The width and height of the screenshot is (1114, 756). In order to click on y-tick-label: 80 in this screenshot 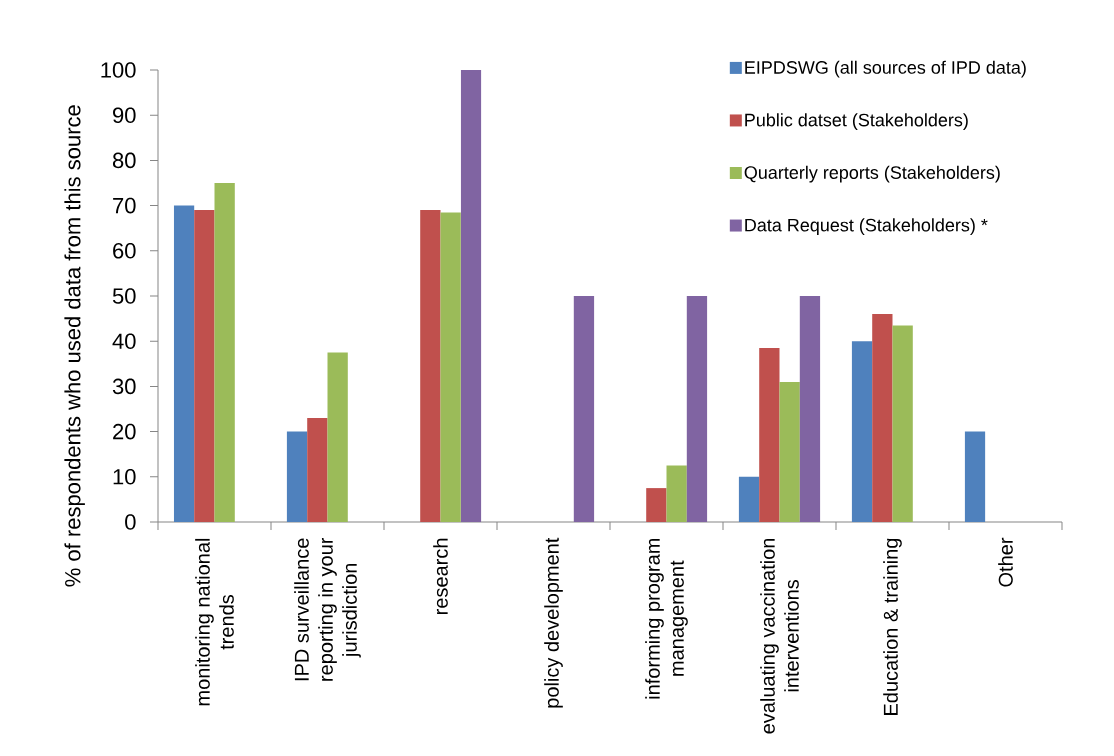, I will do `click(124, 160)`.